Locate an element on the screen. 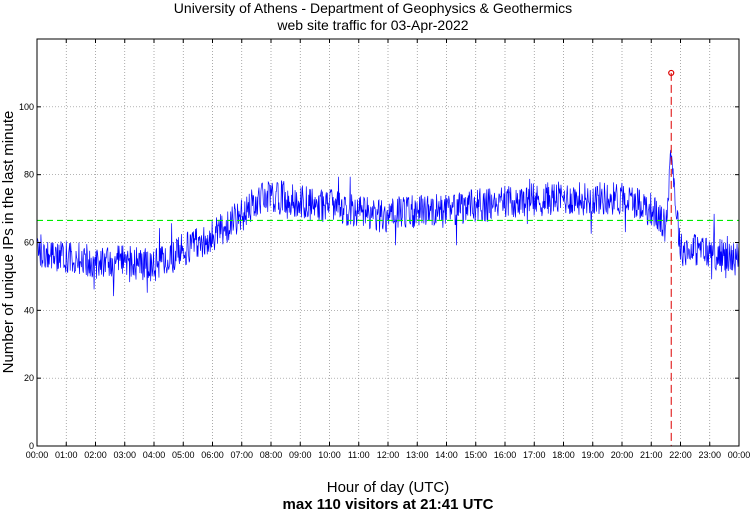 Image resolution: width=750 pixels, height=511 pixels. x-tick-label: 09:00 is located at coordinates (300, 455).